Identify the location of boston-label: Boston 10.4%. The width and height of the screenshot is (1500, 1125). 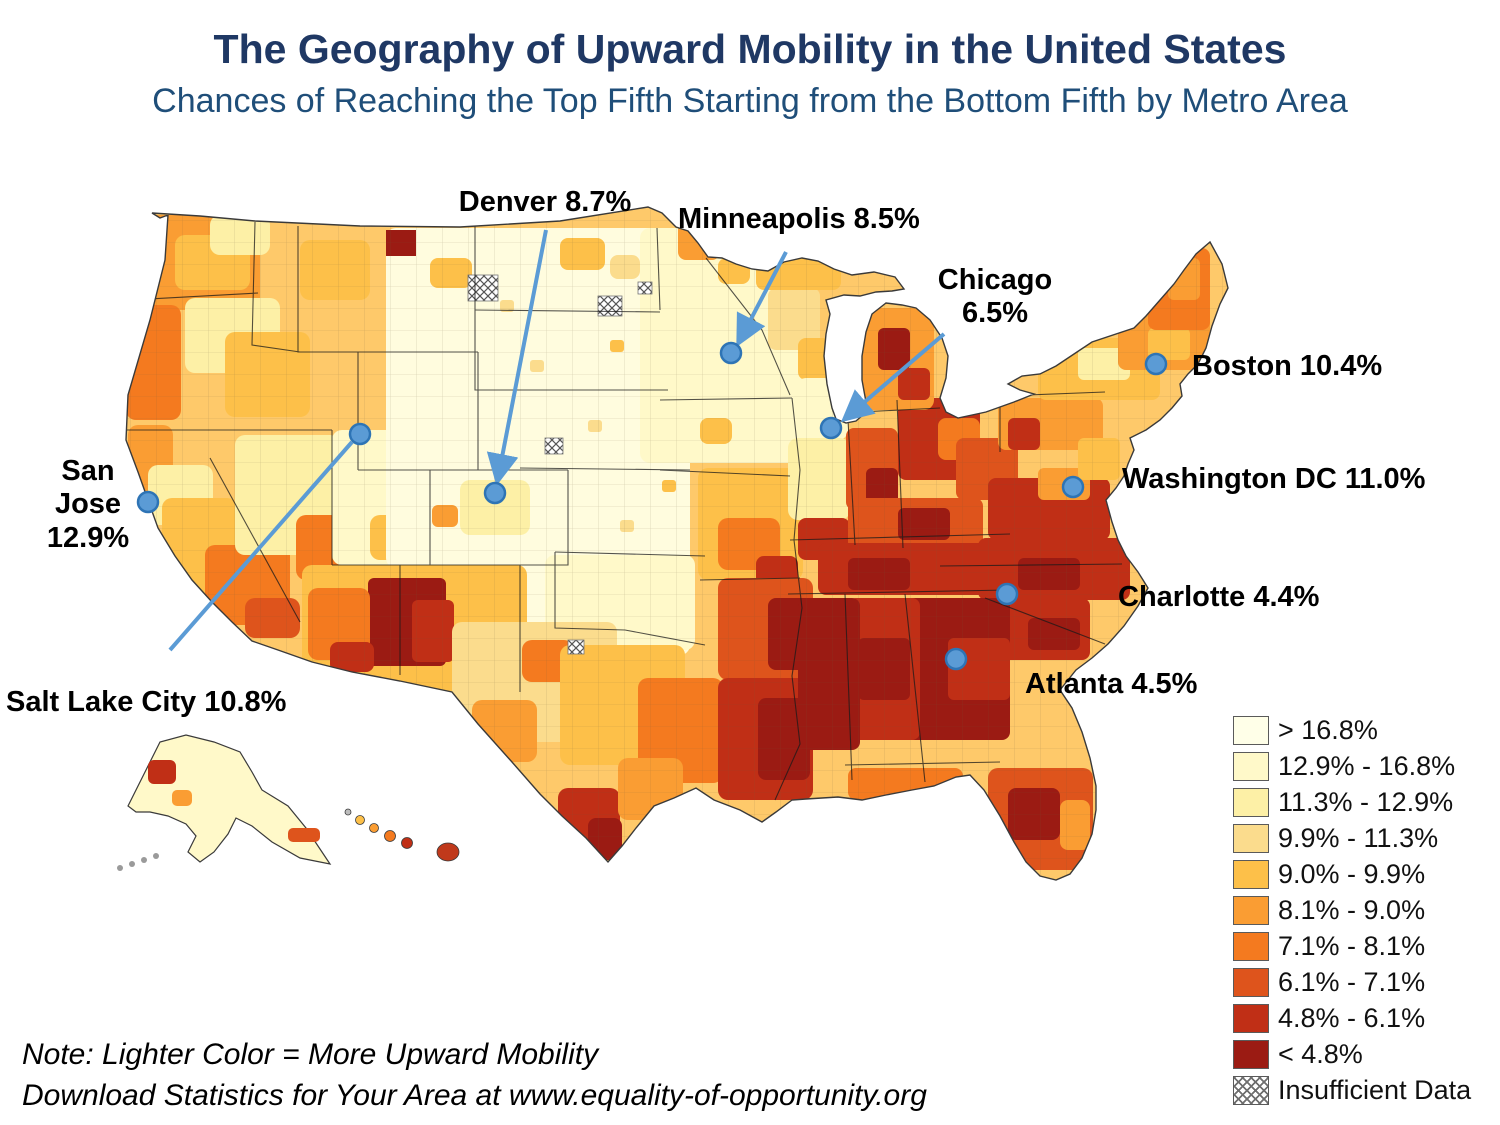
(1287, 366).